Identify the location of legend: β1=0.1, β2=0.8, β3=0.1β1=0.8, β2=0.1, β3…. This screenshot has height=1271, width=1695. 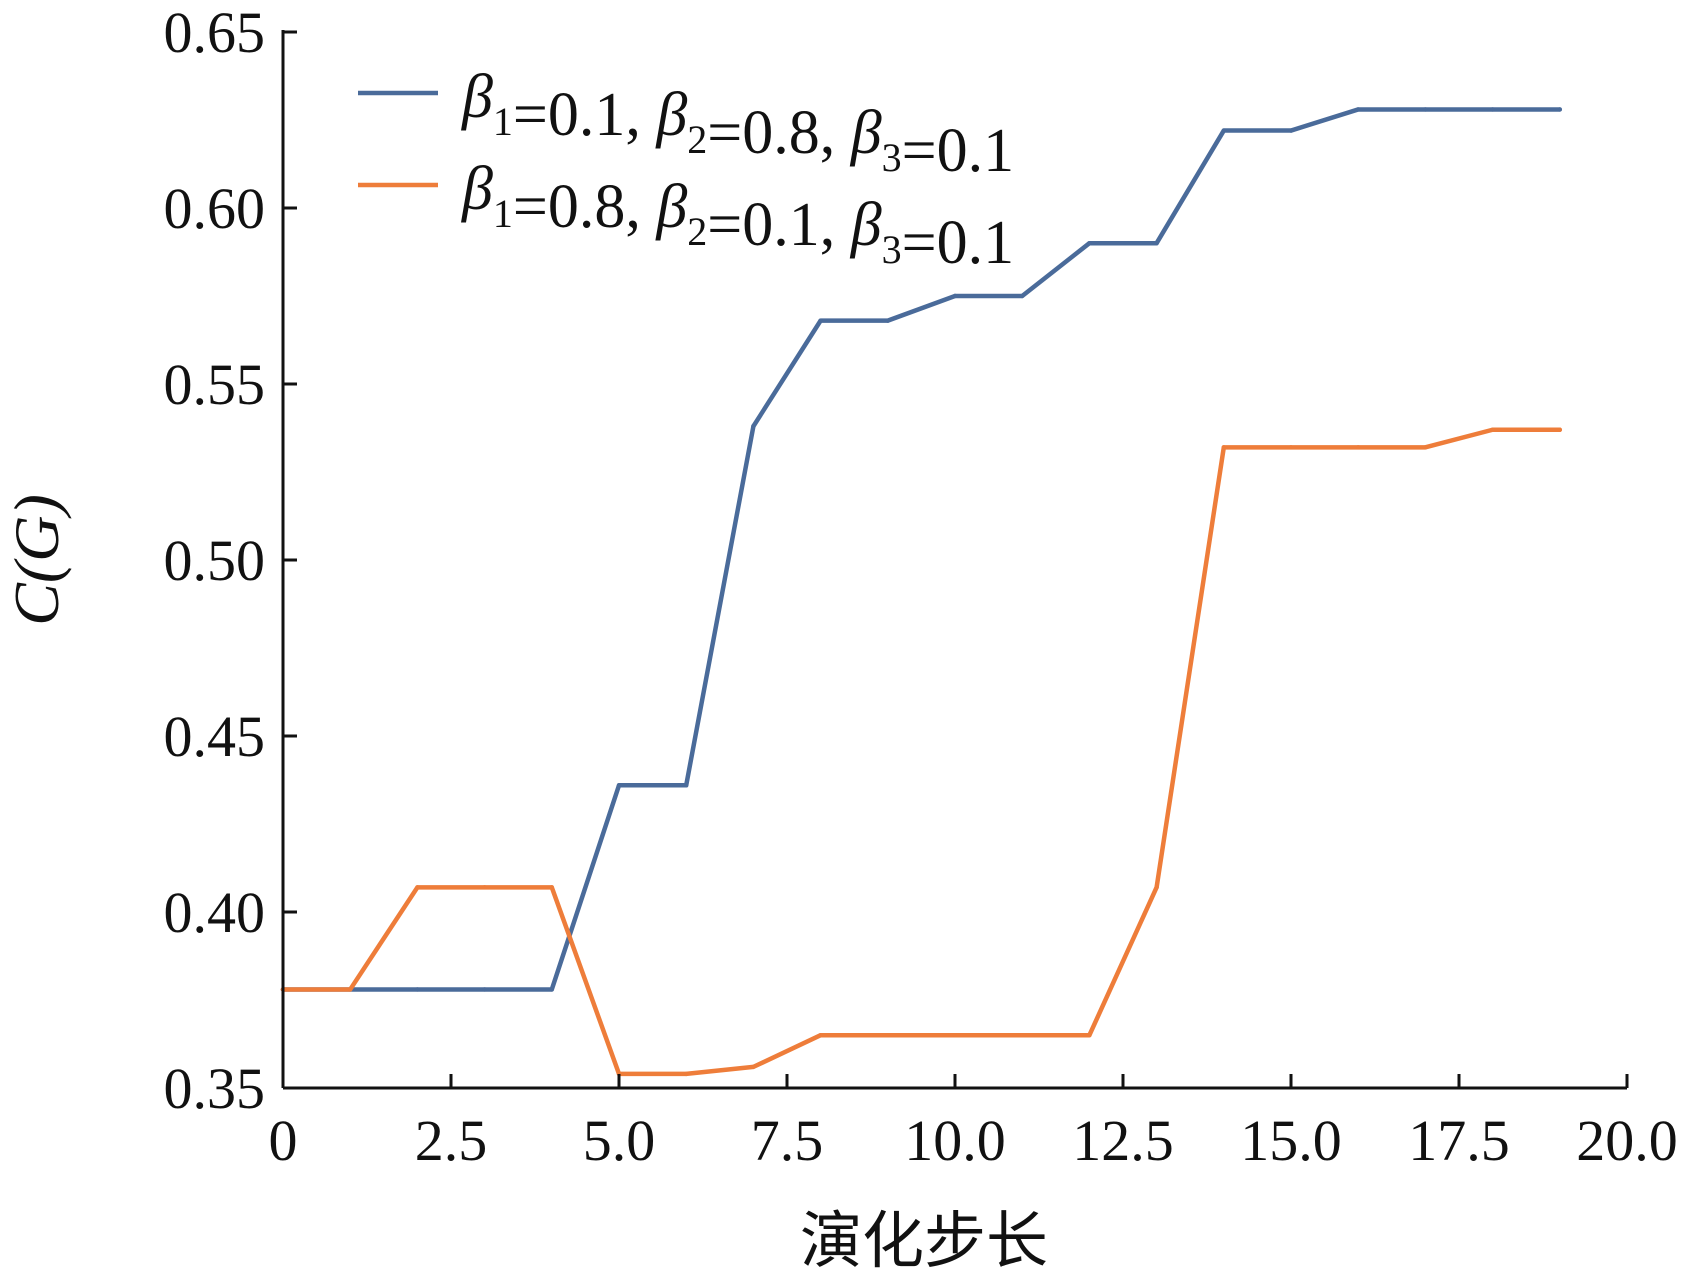
(686, 170).